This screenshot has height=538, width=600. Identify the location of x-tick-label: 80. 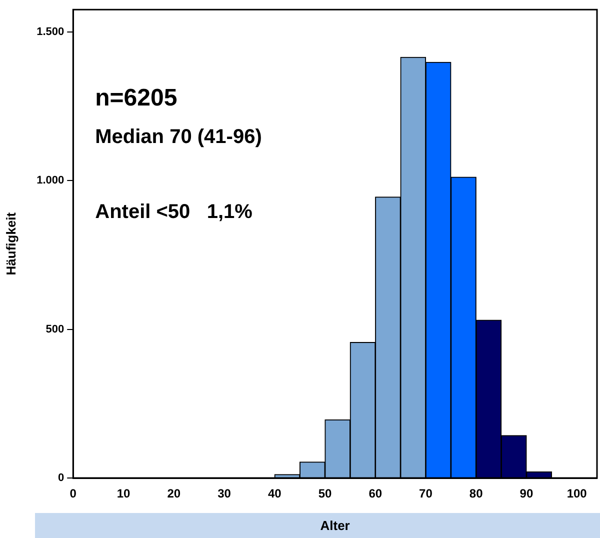
(476, 493).